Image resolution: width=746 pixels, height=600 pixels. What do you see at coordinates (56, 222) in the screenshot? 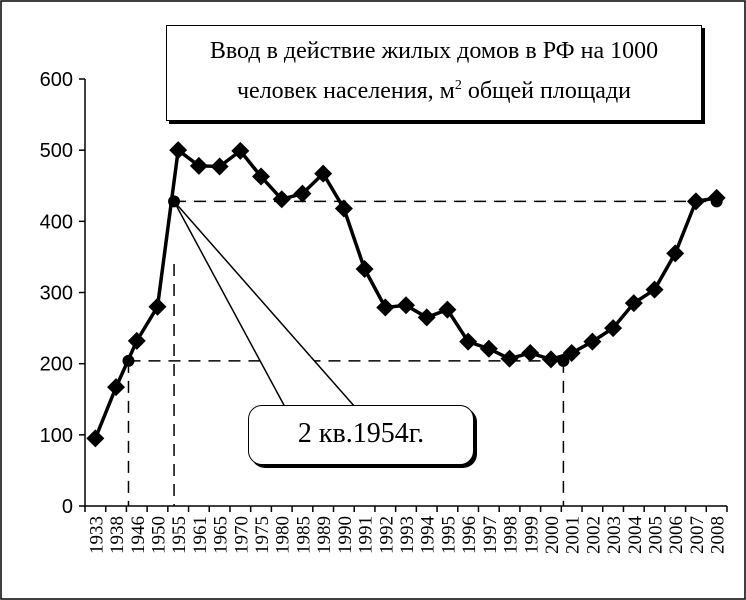
I see `y-tick-label: 400` at bounding box center [56, 222].